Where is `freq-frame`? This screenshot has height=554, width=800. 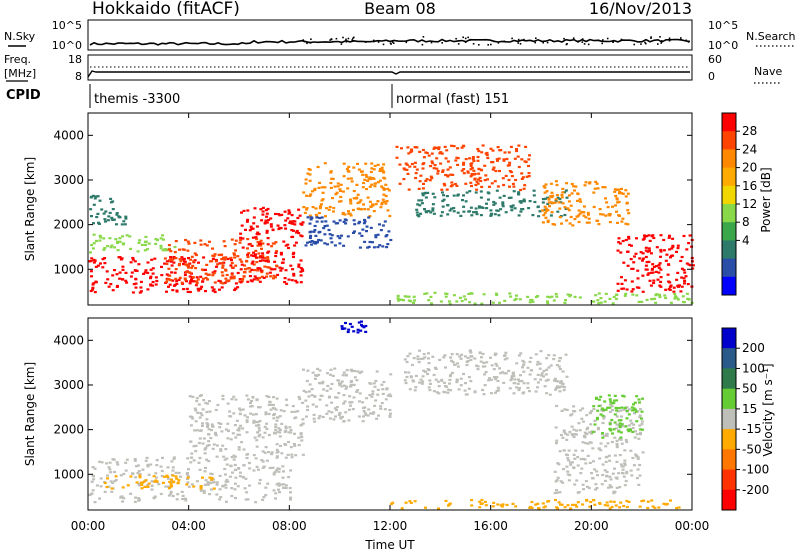
freq-frame is located at coordinates (390, 67).